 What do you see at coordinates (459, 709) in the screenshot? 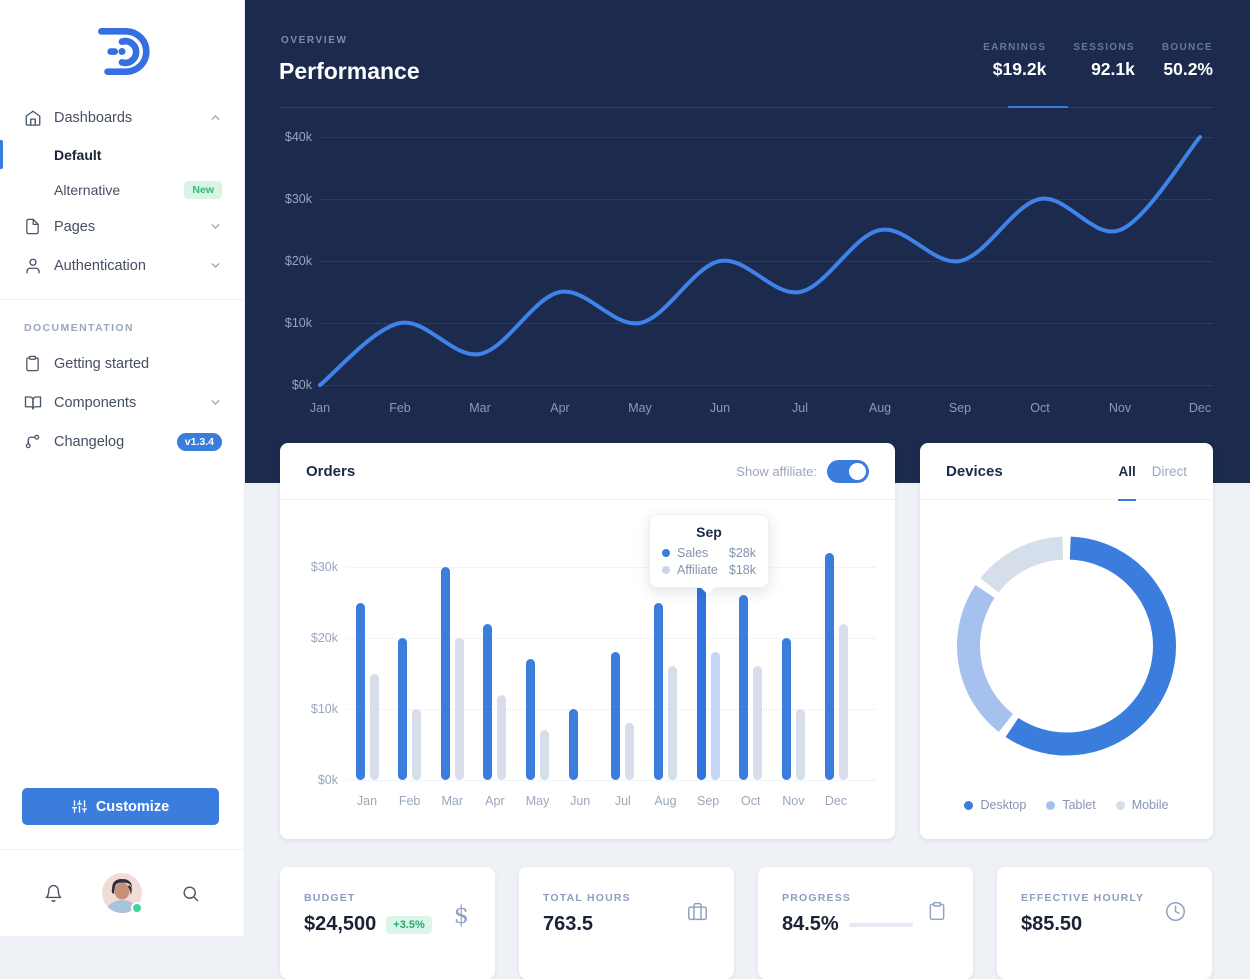
I see `orders-bar-affiliate-mar` at bounding box center [459, 709].